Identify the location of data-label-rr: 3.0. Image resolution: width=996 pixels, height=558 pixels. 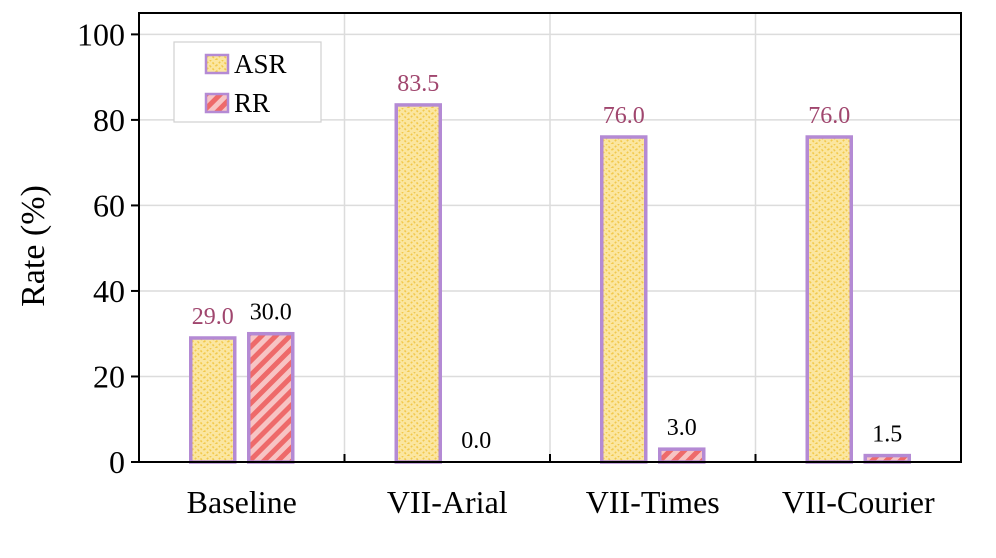
(682, 428).